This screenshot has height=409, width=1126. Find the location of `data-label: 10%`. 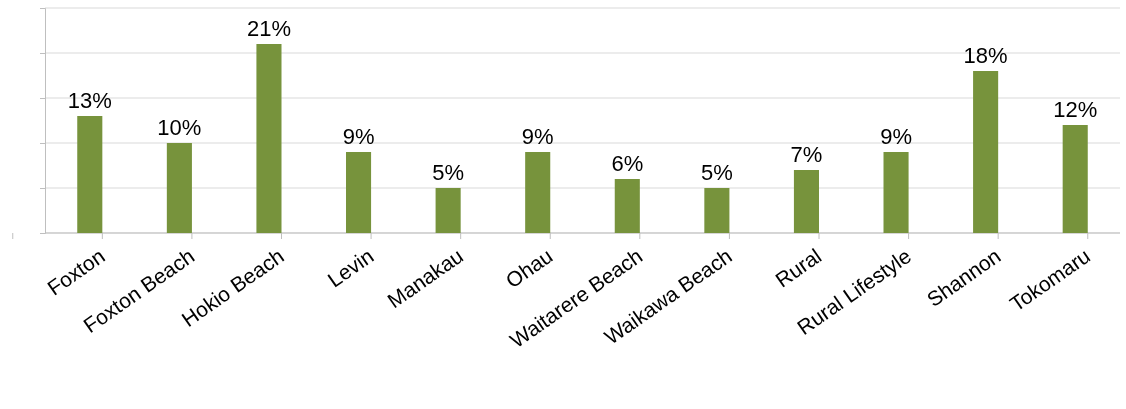

data-label: 10% is located at coordinates (179, 127).